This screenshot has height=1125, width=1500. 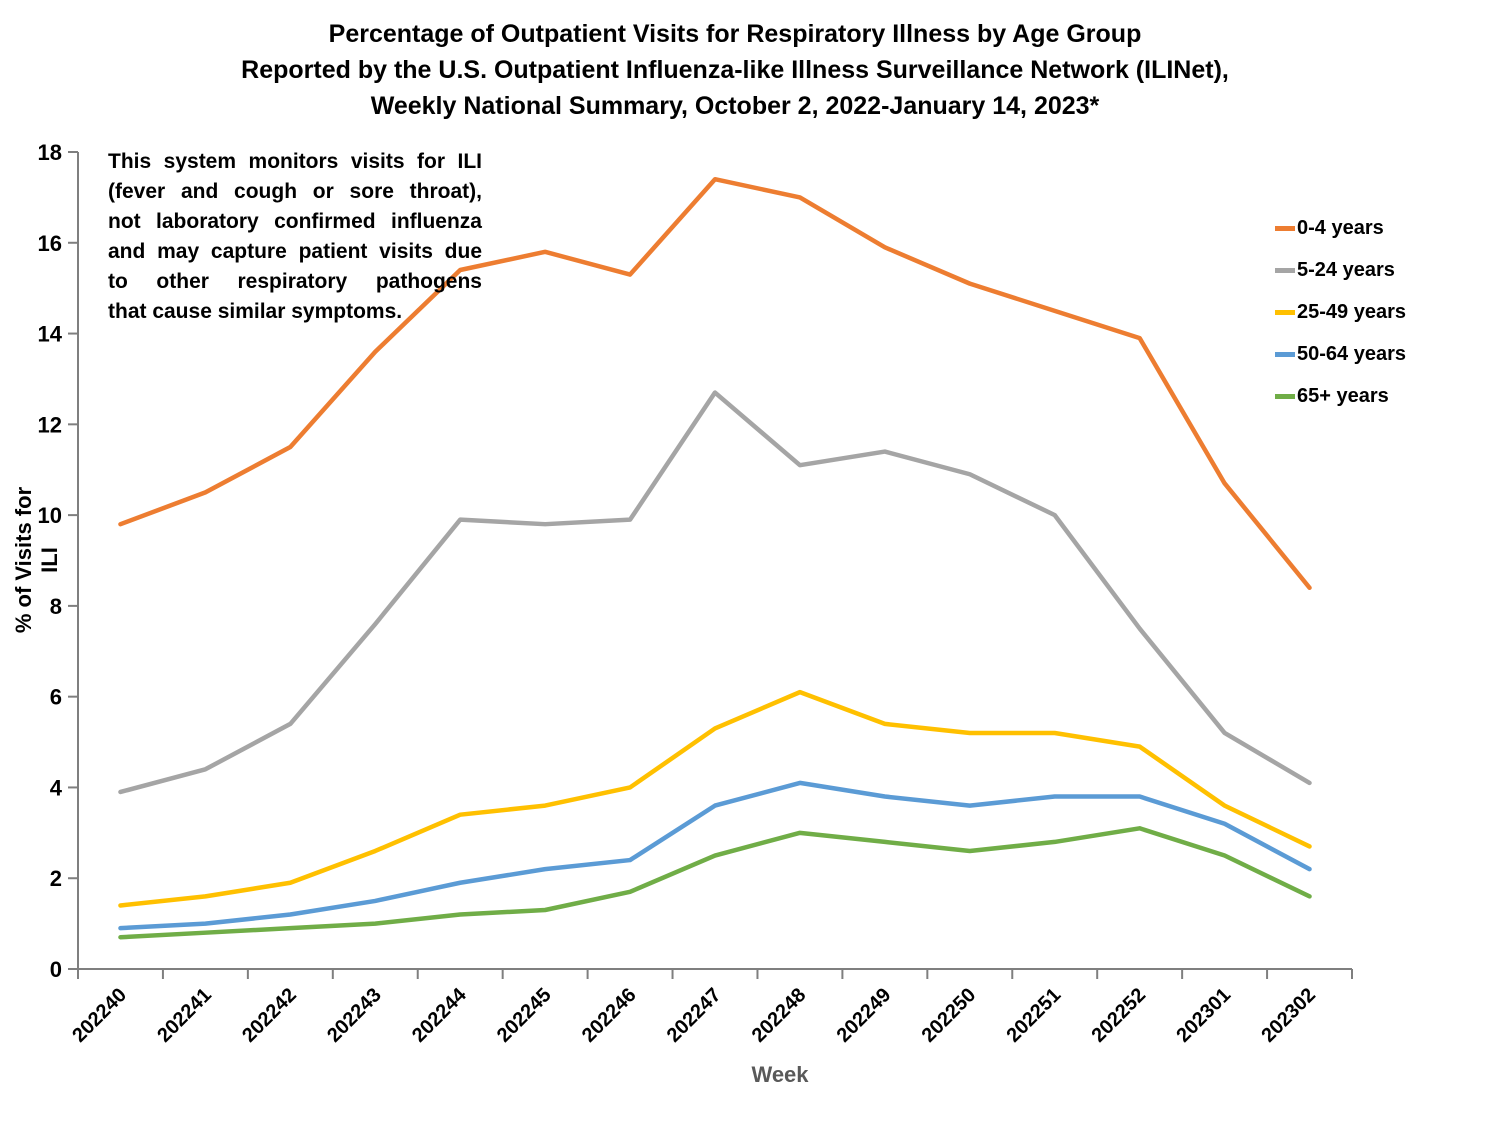 What do you see at coordinates (1351, 353) in the screenshot?
I see `legend-label: 50-64 years` at bounding box center [1351, 353].